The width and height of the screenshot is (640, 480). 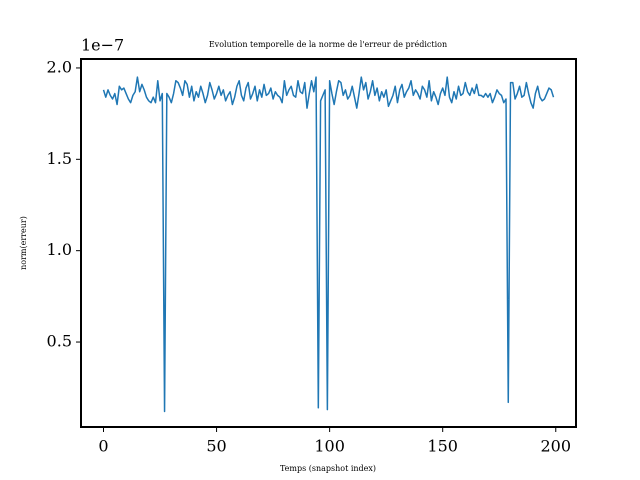 What do you see at coordinates (59, 158) in the screenshot?
I see `y-tick-label: 1.5` at bounding box center [59, 158].